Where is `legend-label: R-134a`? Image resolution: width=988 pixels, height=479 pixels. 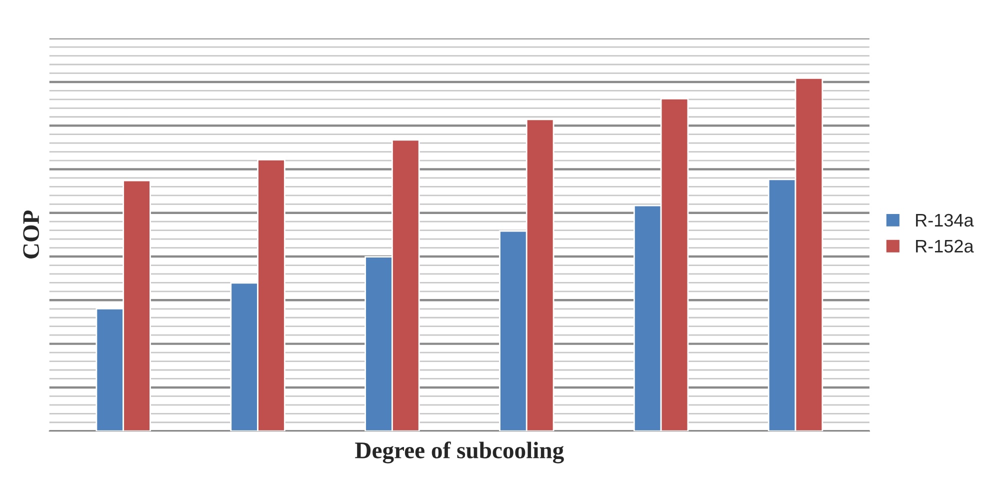
legend-label: R-134a is located at coordinates (945, 220).